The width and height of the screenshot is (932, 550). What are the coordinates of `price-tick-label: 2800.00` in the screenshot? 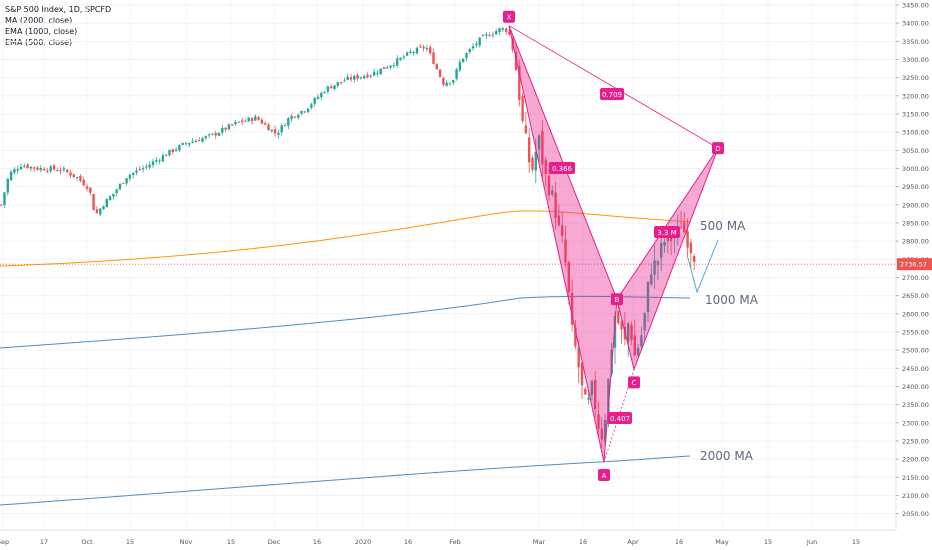 It's located at (915, 242).